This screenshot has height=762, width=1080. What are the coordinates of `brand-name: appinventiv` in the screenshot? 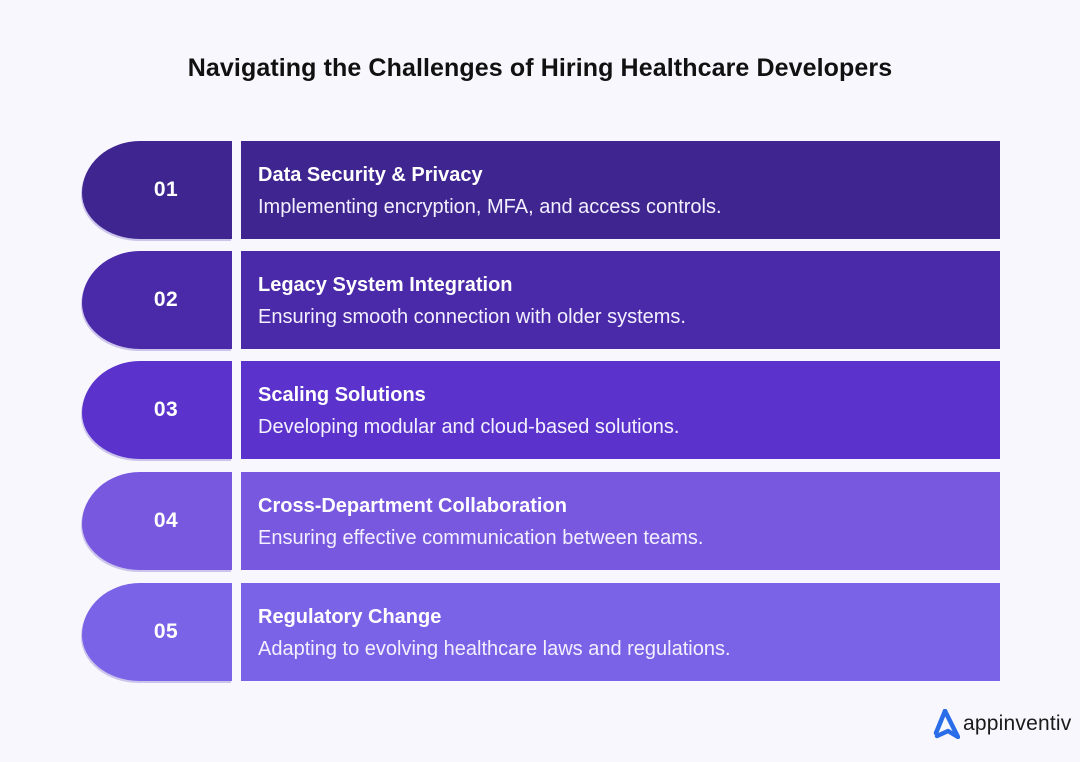 It's located at (1017, 723).